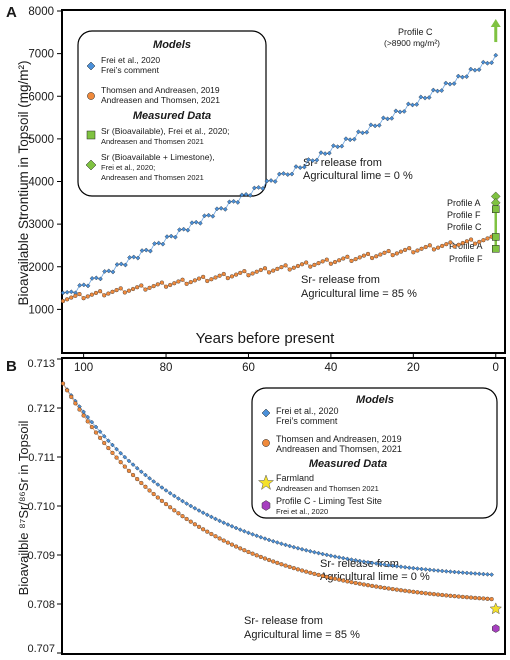 The width and height of the screenshot is (510, 660). Describe the element at coordinates (160, 100) in the screenshot. I see `legend-entry-line: Andreasen and Thomsen, 2021` at that location.